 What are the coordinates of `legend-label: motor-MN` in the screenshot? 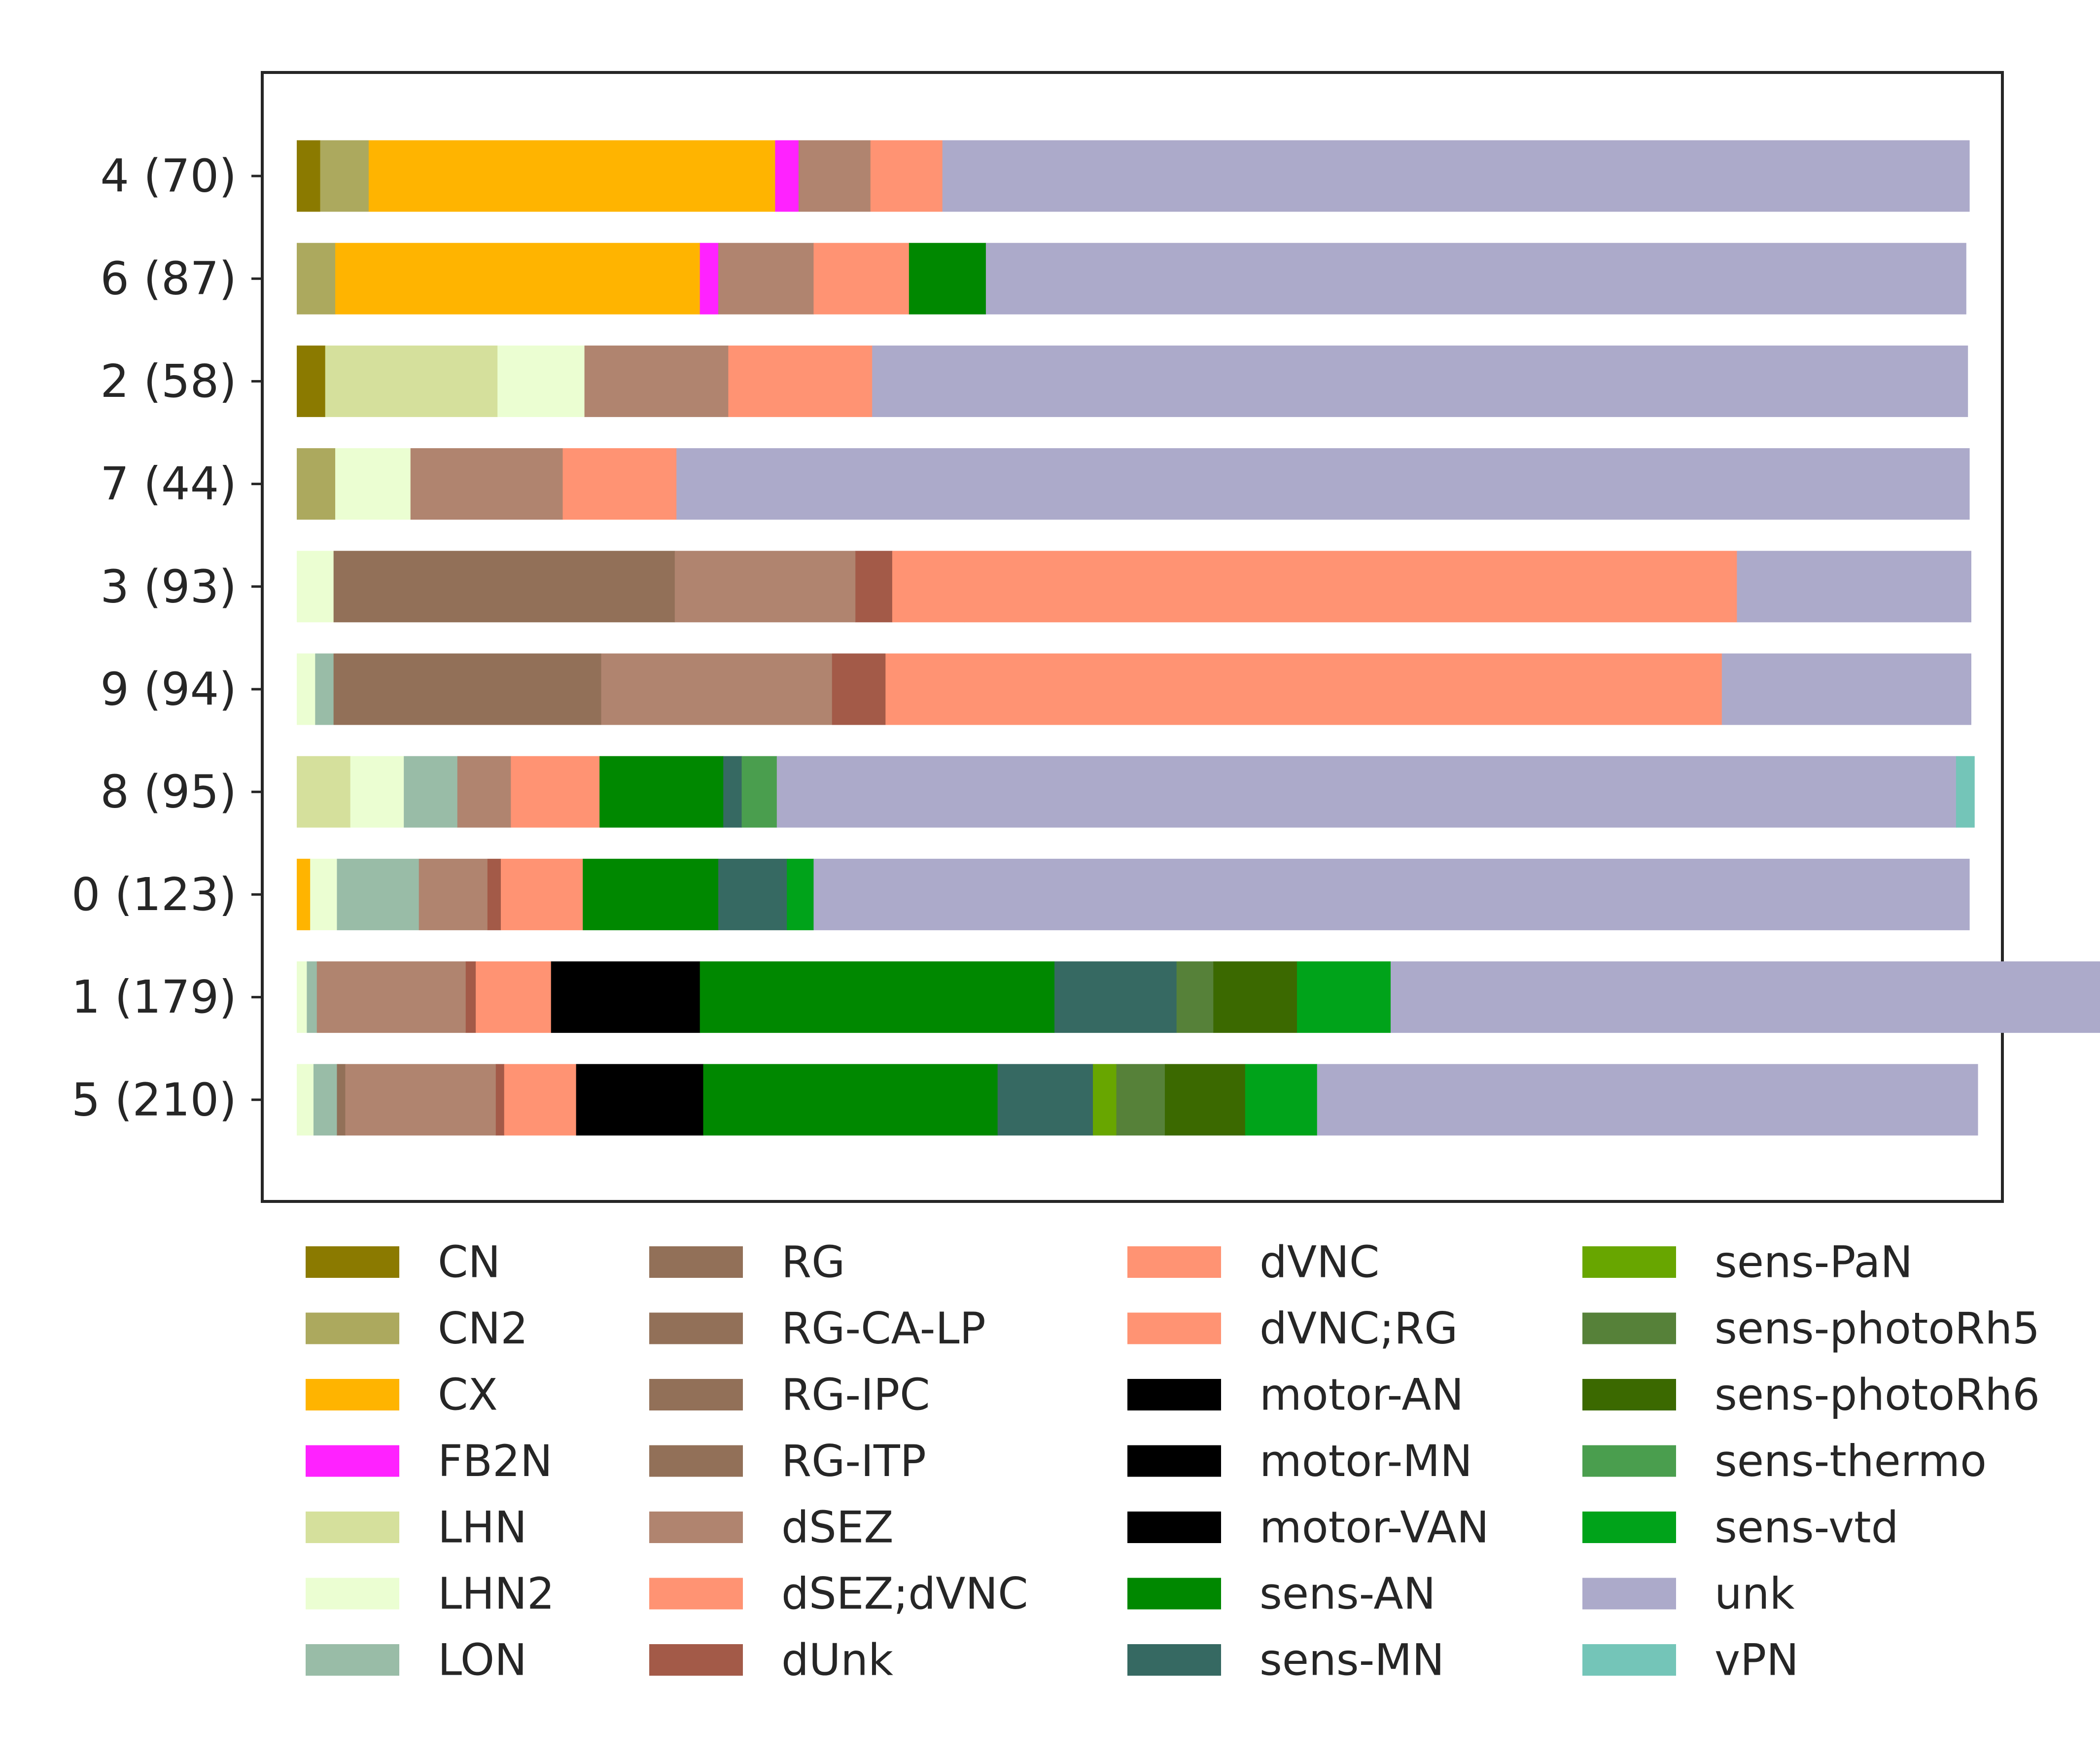 It's located at (1366, 1461).